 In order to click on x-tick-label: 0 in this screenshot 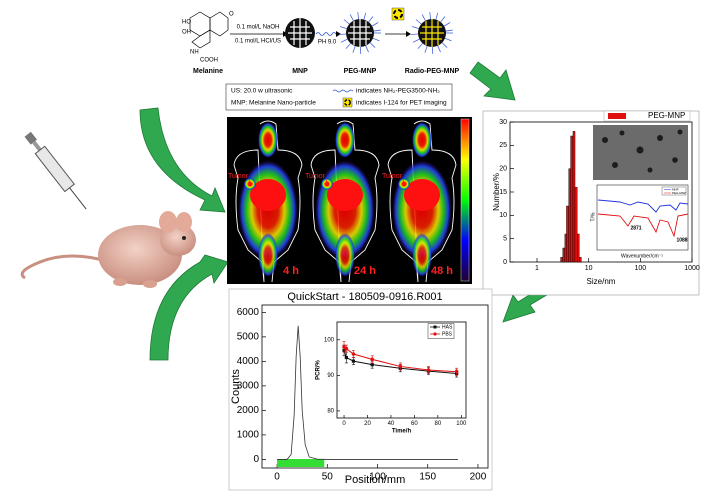, I will do `click(277, 477)`.